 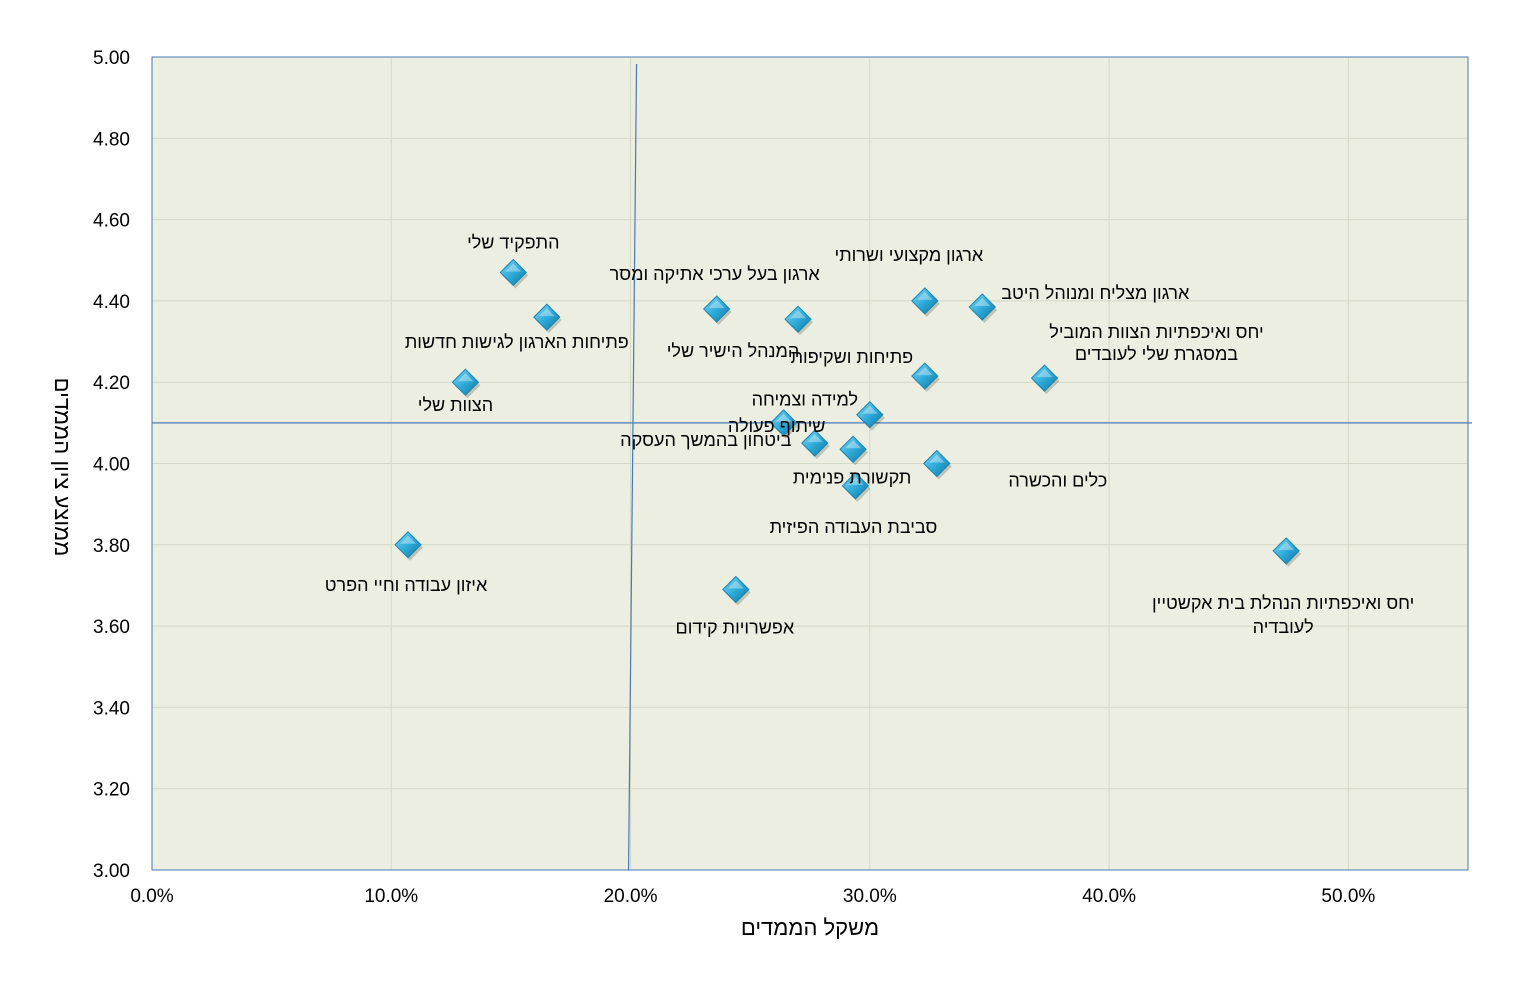 I want to click on y-tick-label: 4.40, so click(x=111, y=302).